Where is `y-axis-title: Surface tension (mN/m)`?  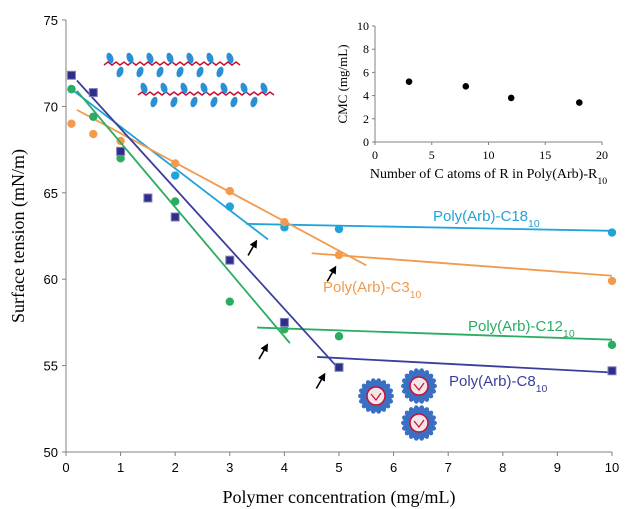
y-axis-title: Surface tension (mN/m) is located at coordinates (18, 236).